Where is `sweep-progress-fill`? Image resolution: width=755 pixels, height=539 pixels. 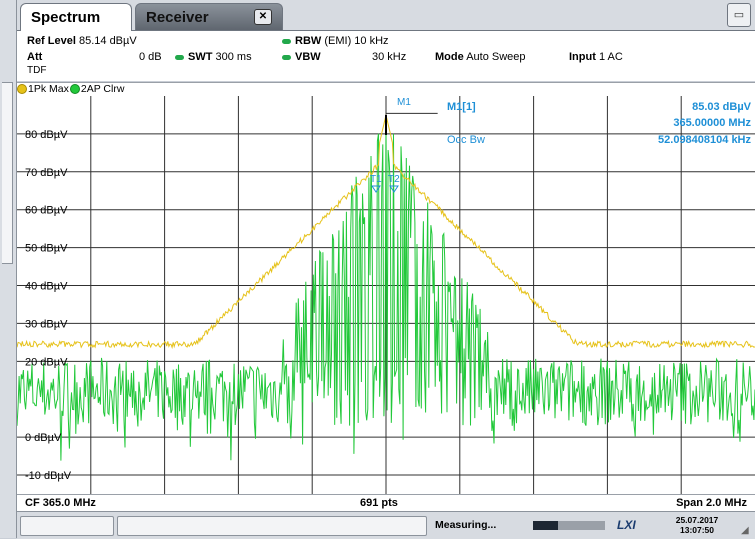 sweep-progress-fill is located at coordinates (546, 525).